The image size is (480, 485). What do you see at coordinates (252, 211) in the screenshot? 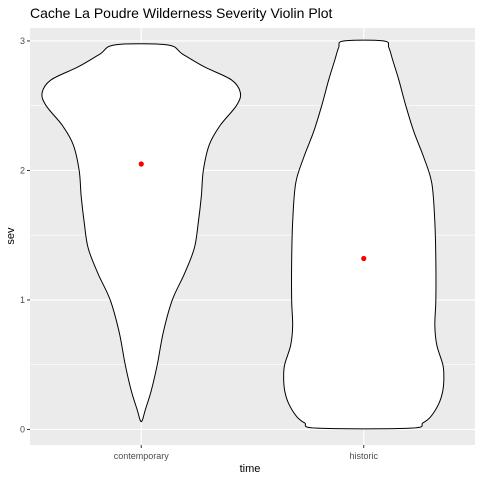
I see `mean-points` at bounding box center [252, 211].